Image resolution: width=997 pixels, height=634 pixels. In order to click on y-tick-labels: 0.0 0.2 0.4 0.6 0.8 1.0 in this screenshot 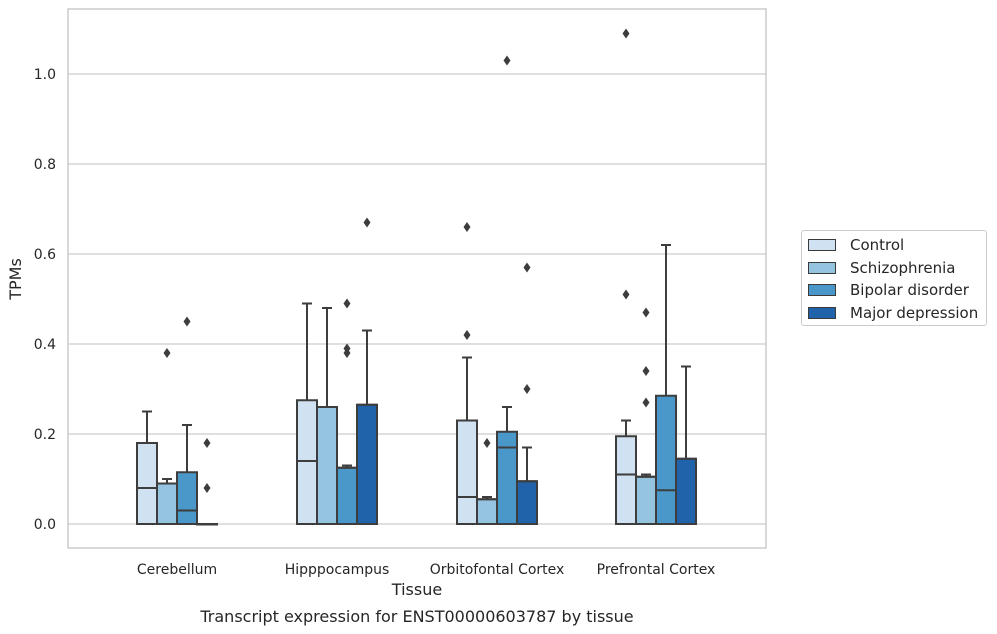, I will do `click(45, 300)`.